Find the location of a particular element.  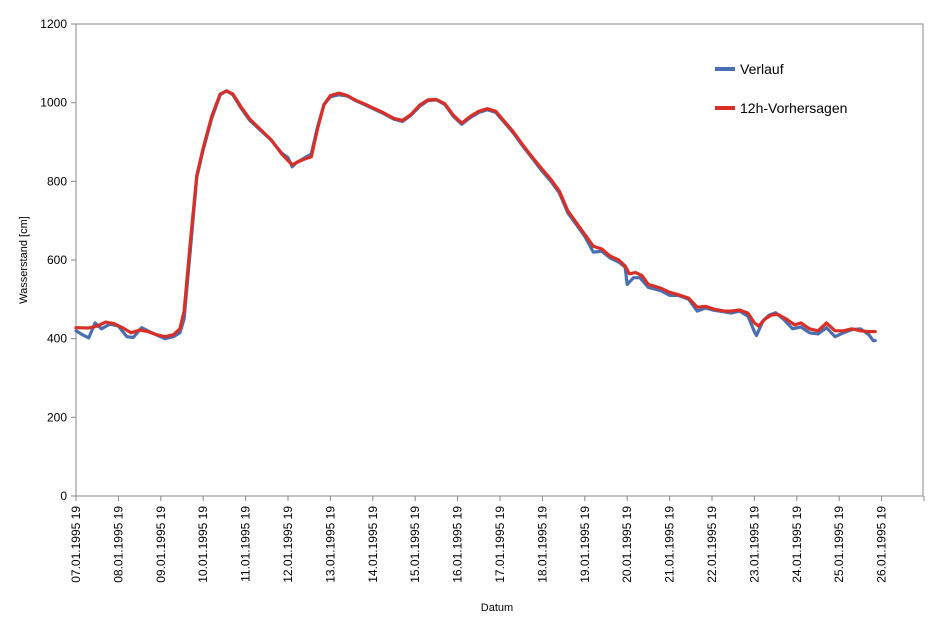

x-tick-label: 09.01.1995 19 is located at coordinates (161, 544).